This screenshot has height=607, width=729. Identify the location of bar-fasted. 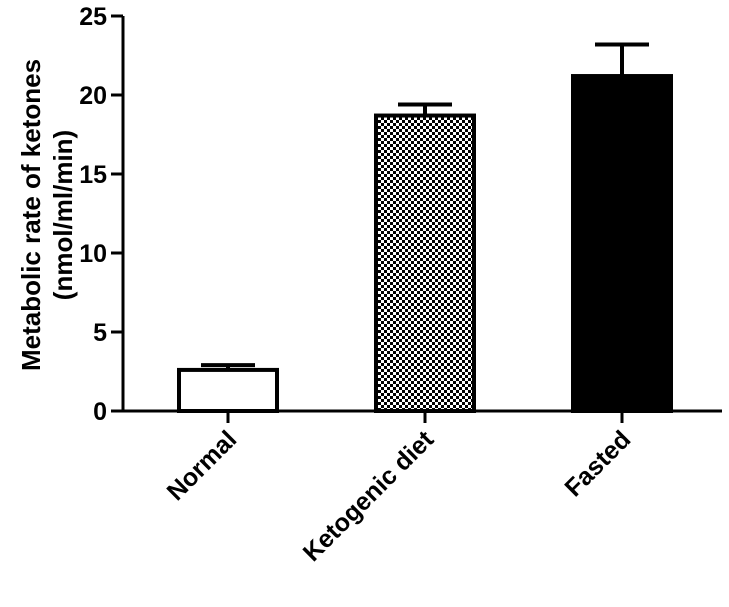
(622, 243).